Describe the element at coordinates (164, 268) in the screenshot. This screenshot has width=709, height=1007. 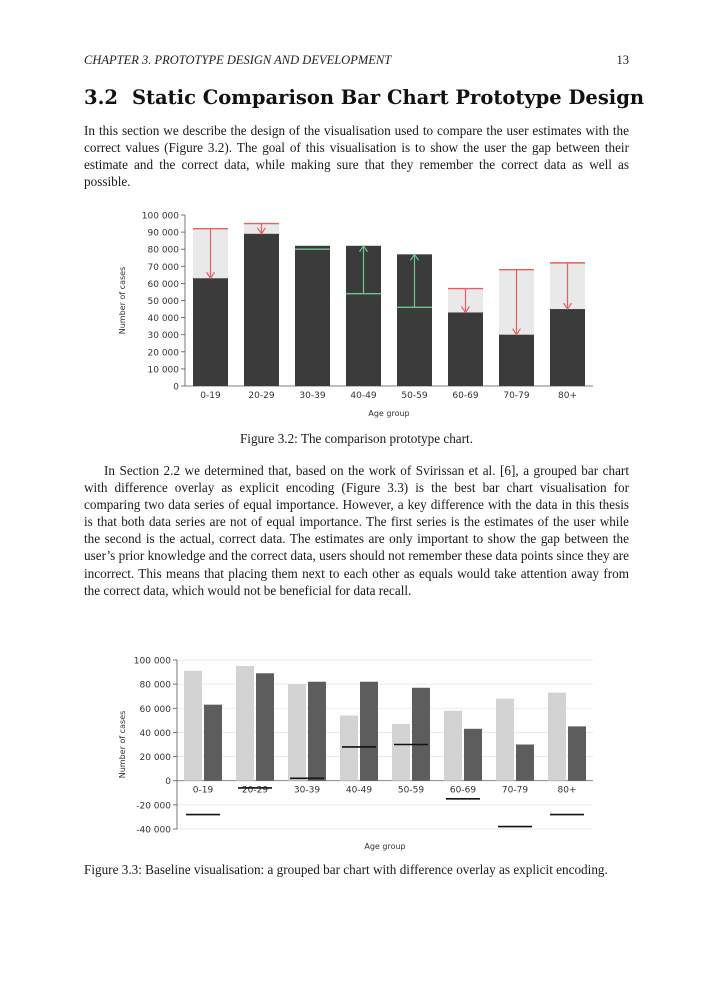
I see `y-tick-label: 70 000` at that location.